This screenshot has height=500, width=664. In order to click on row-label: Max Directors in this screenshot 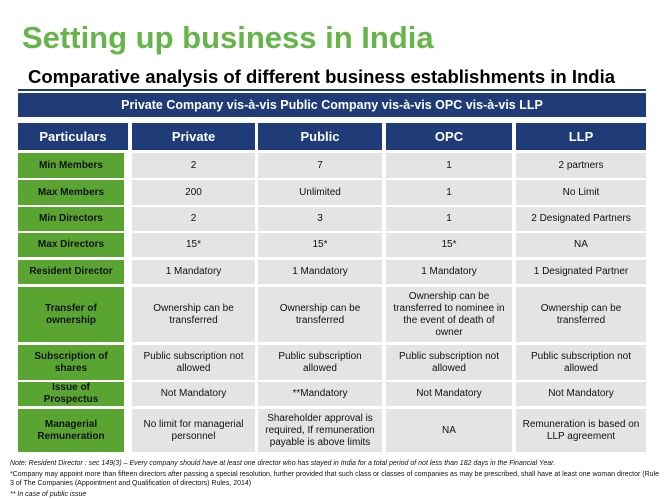, I will do `click(71, 245)`.